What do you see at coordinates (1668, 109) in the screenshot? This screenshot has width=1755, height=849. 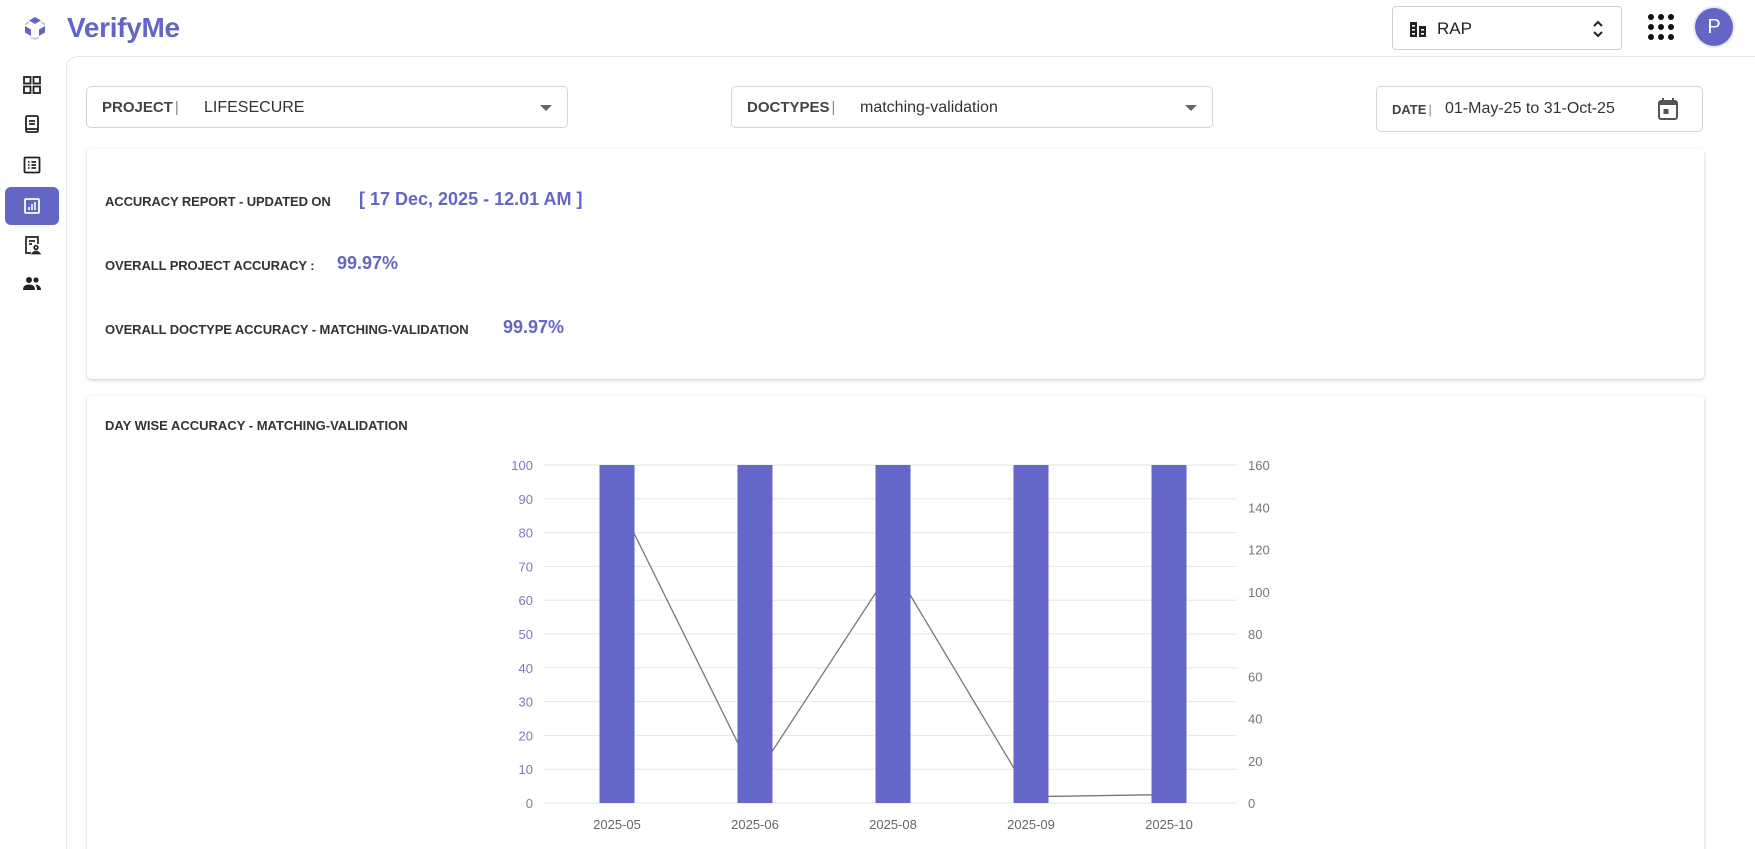 I see `calendar-icon` at bounding box center [1668, 109].